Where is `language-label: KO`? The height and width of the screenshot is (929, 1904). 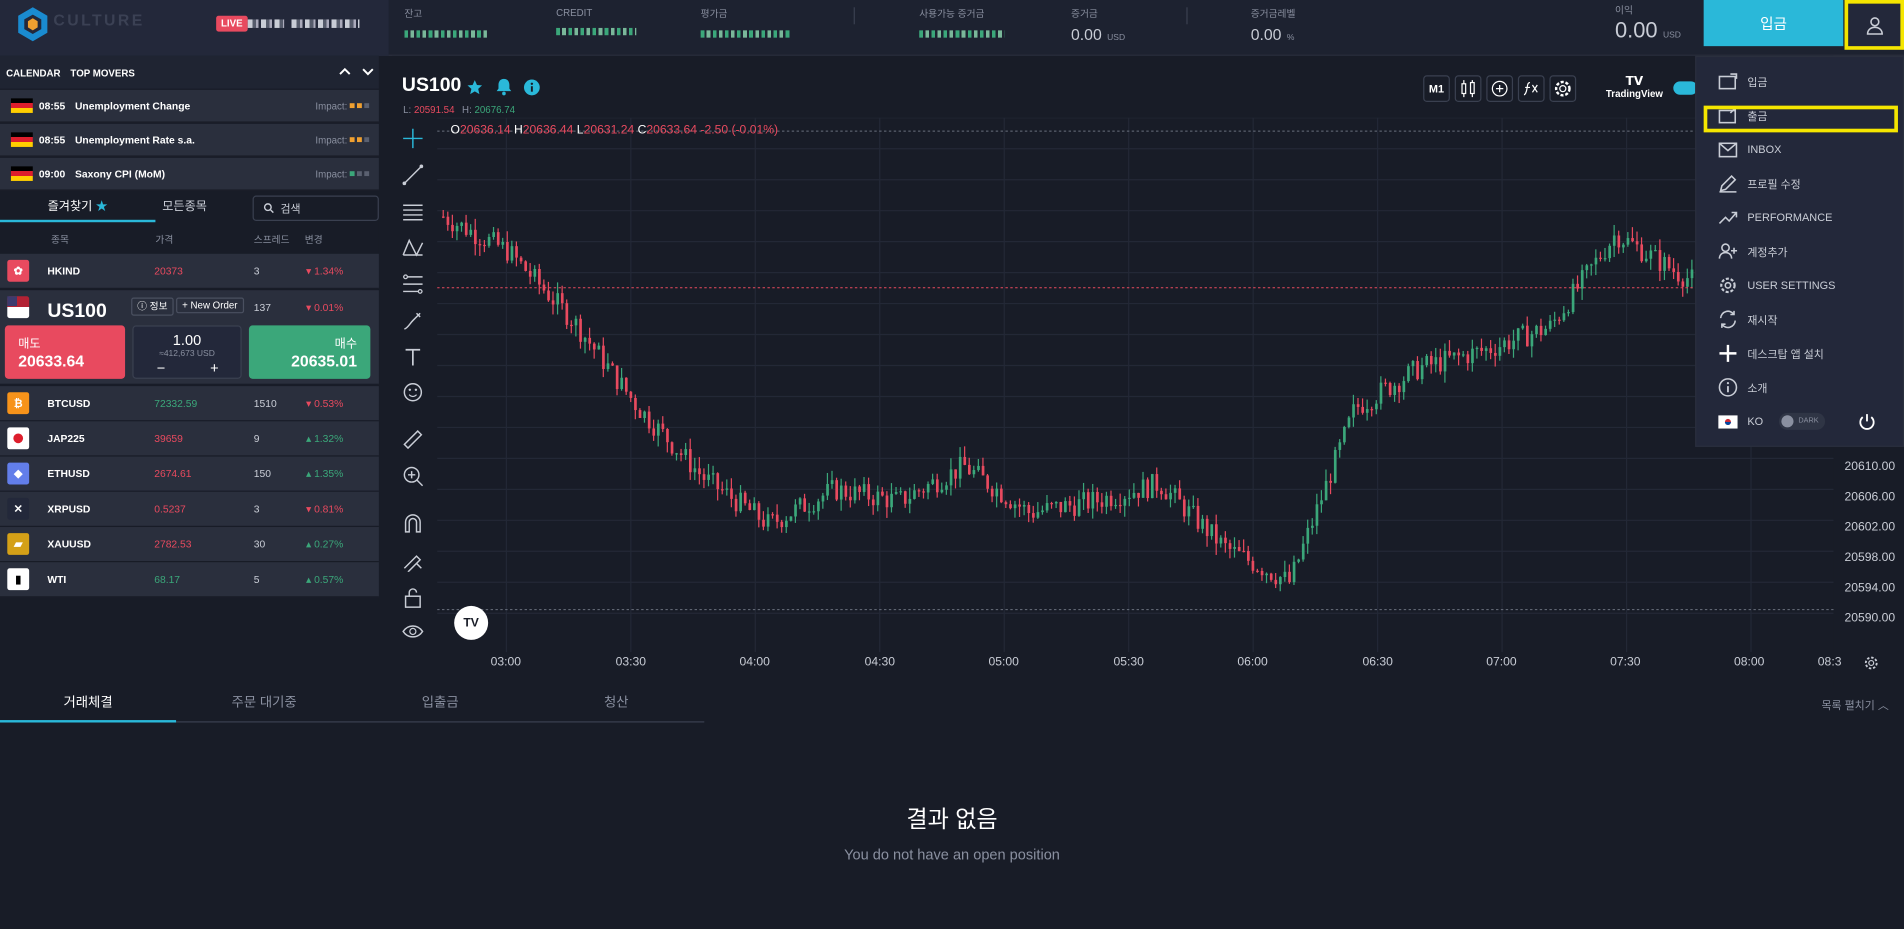 language-label: KO is located at coordinates (1755, 421).